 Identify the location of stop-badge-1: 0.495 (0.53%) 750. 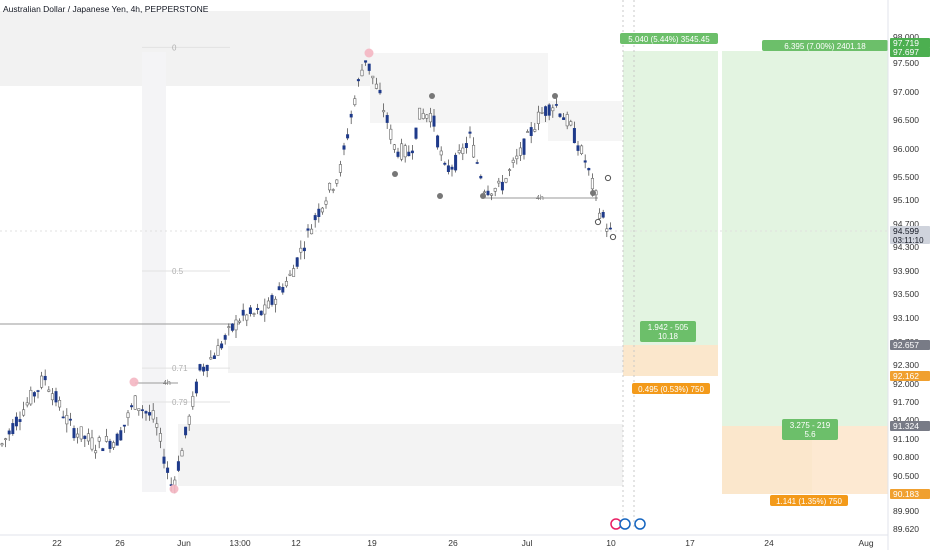
(671, 388).